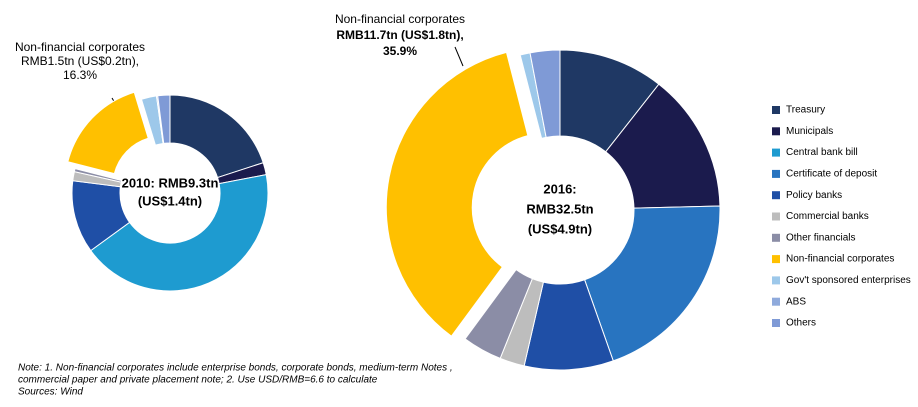  I want to click on legend-label: Commercial banks, so click(827, 216).